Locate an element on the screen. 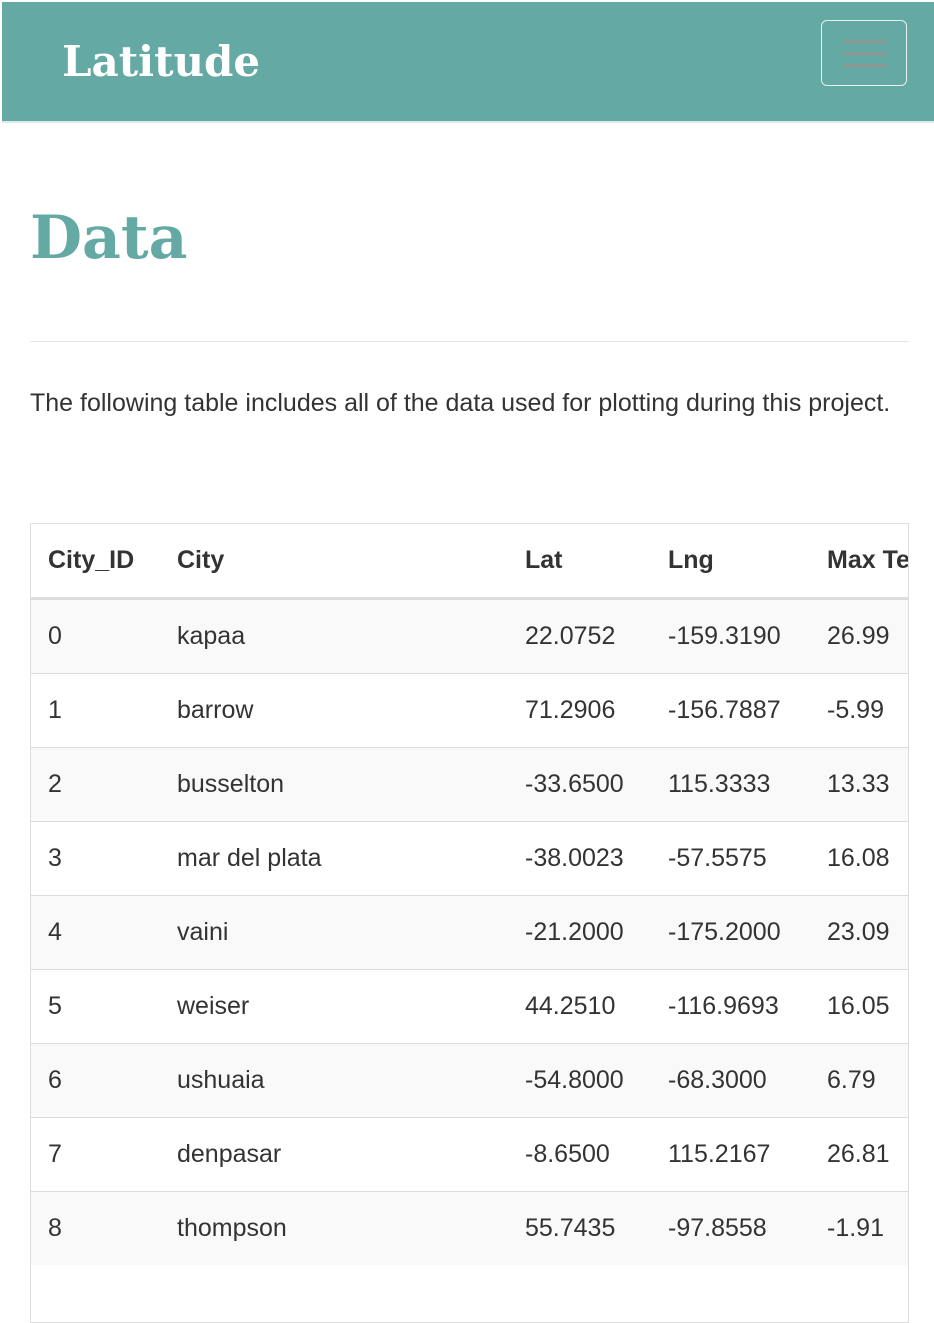 This screenshot has width=934, height=1323. table-cell: -116.9693 is located at coordinates (730, 1006).